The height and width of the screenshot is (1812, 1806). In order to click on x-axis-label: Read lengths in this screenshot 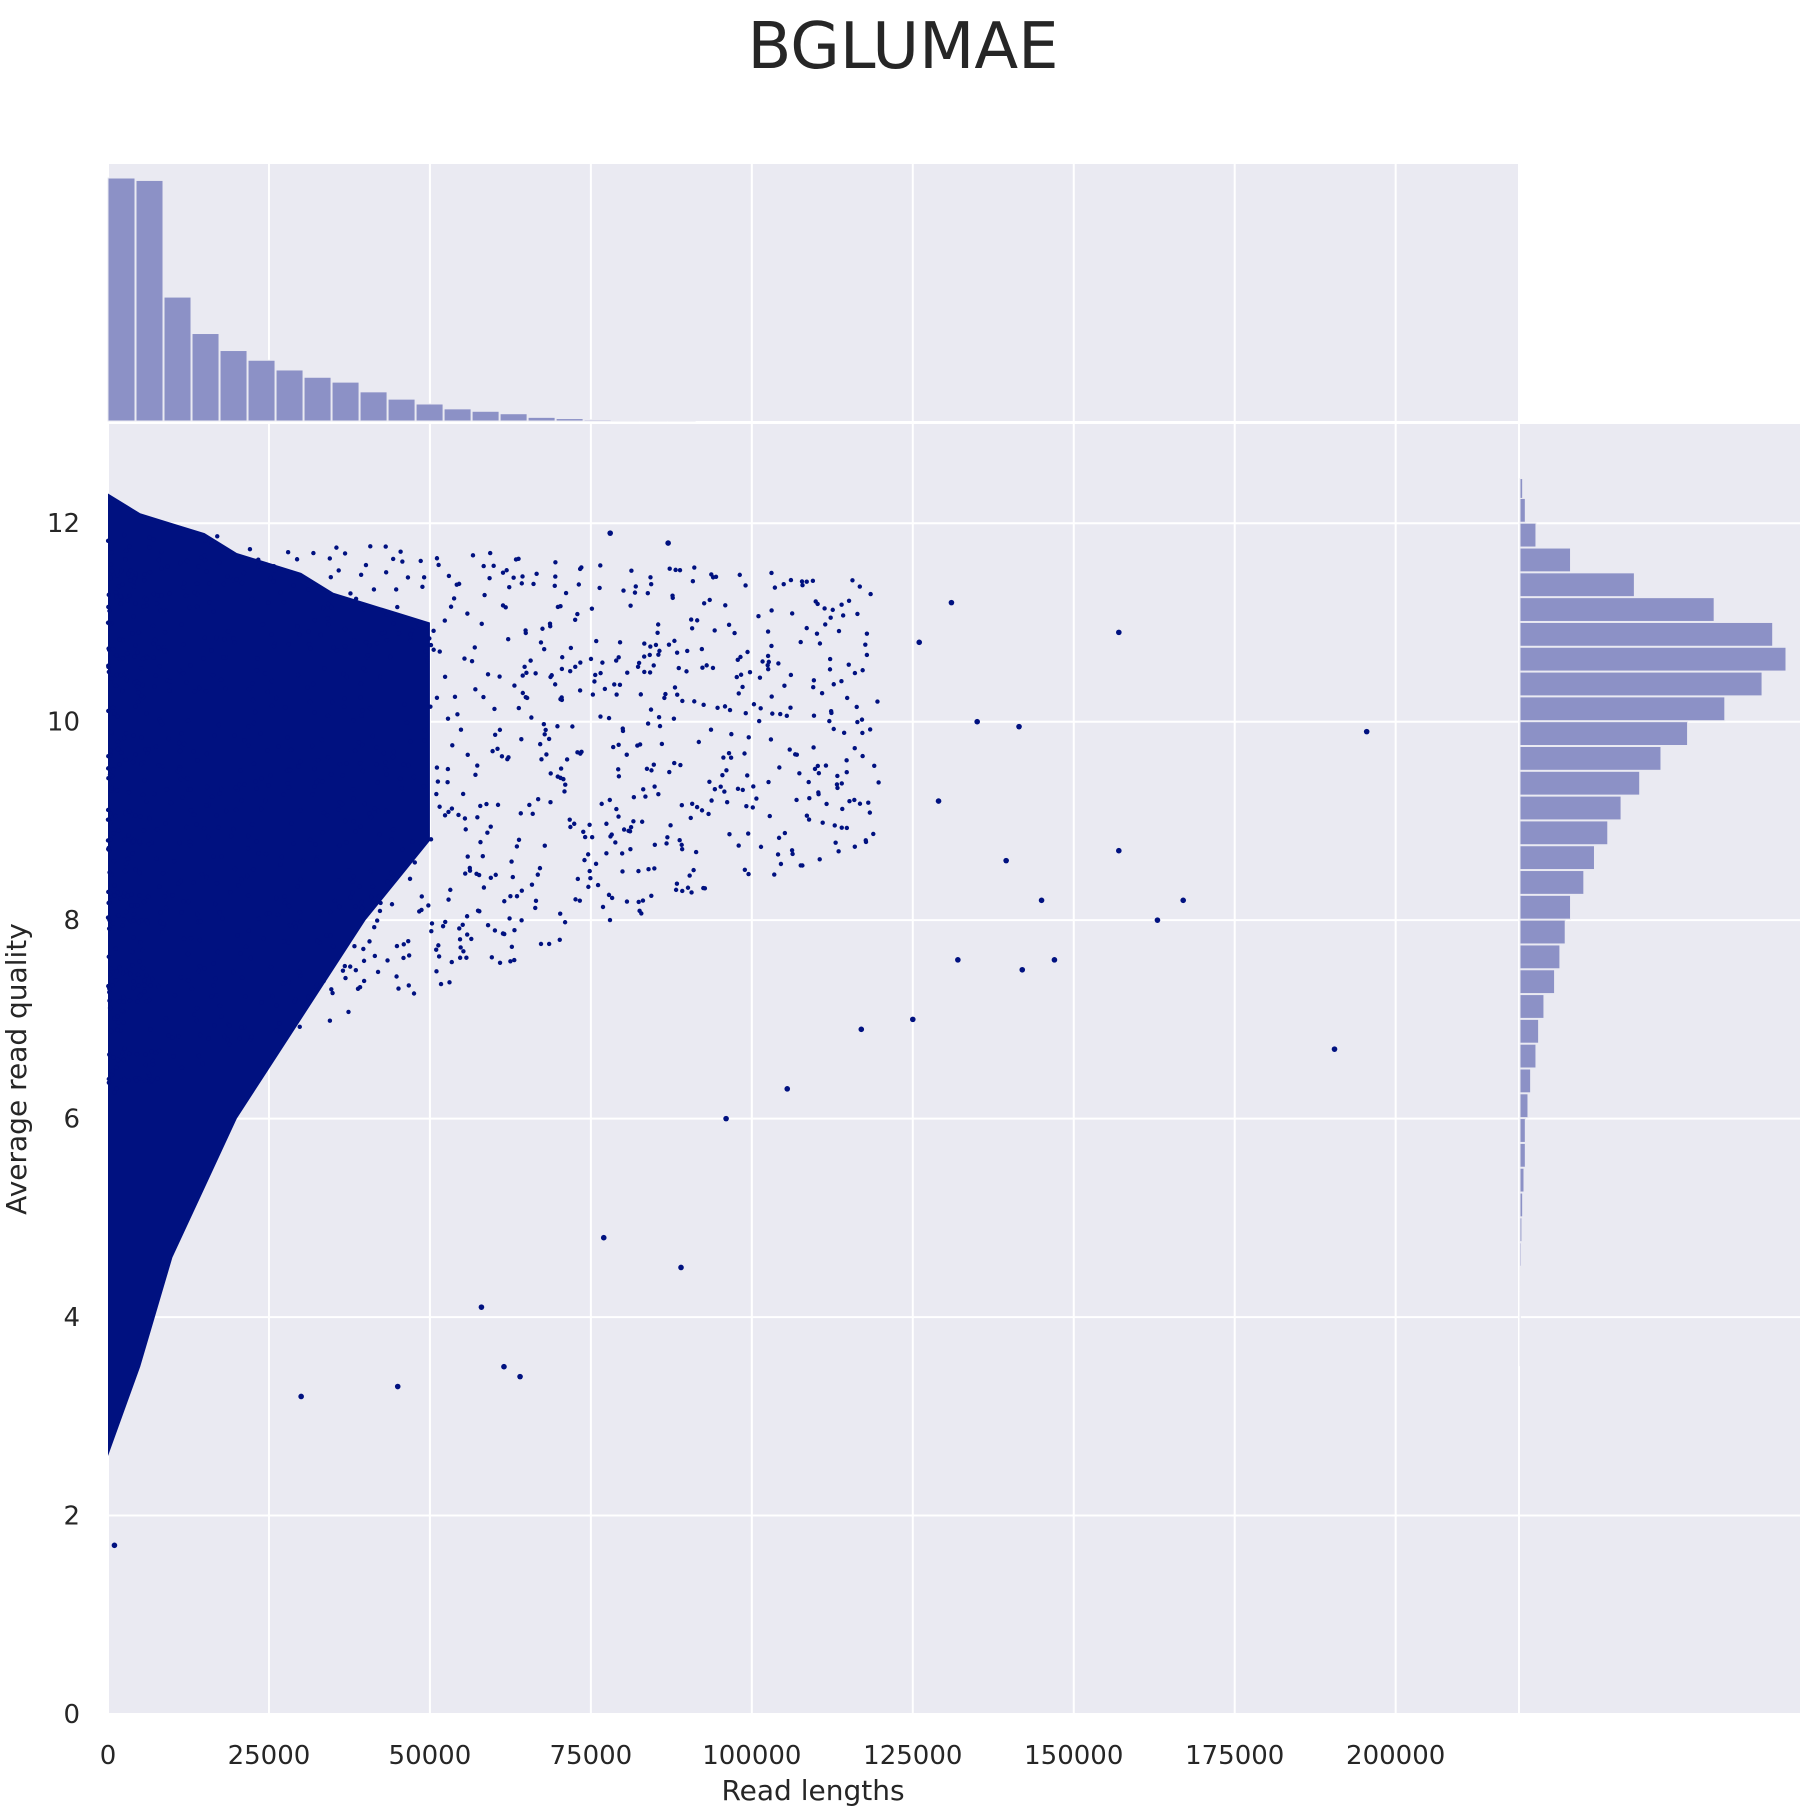, I will do `click(812, 1790)`.